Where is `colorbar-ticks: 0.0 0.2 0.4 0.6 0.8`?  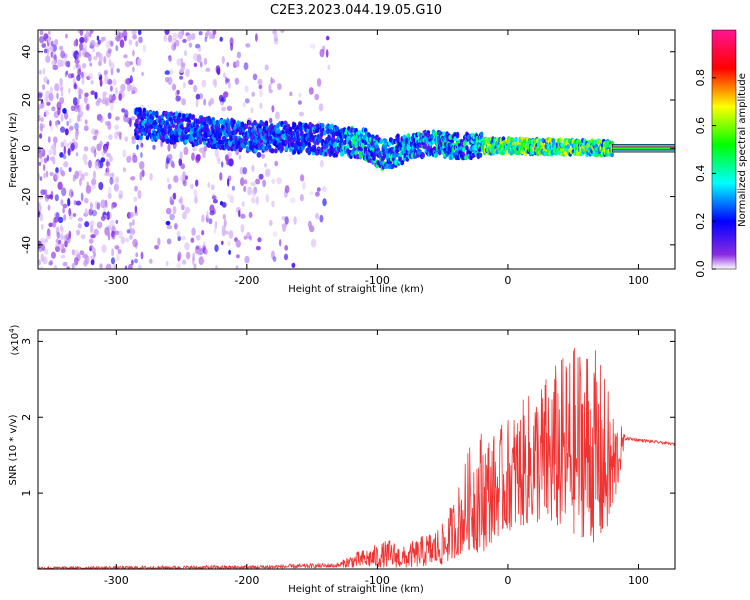
colorbar-ticks: 0.0 0.2 0.4 0.6 0.8 is located at coordinates (705, 173).